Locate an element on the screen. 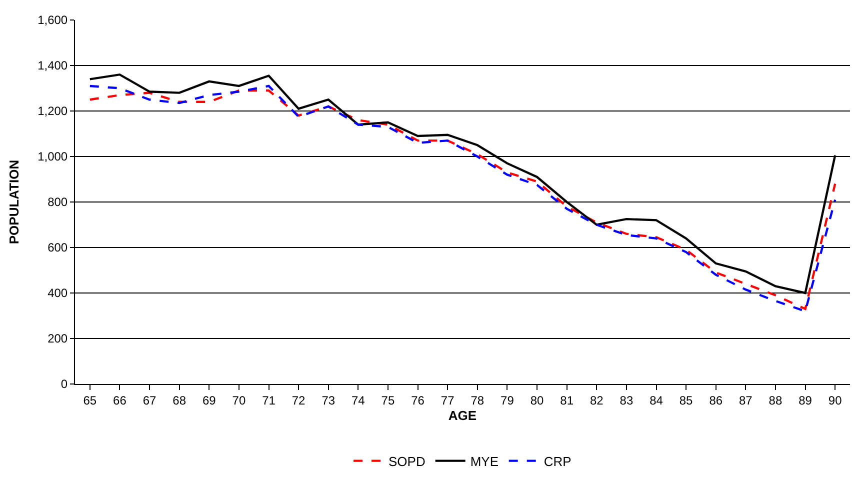 The image size is (865, 488). y-tick-label: 1,200 is located at coordinates (53, 111).